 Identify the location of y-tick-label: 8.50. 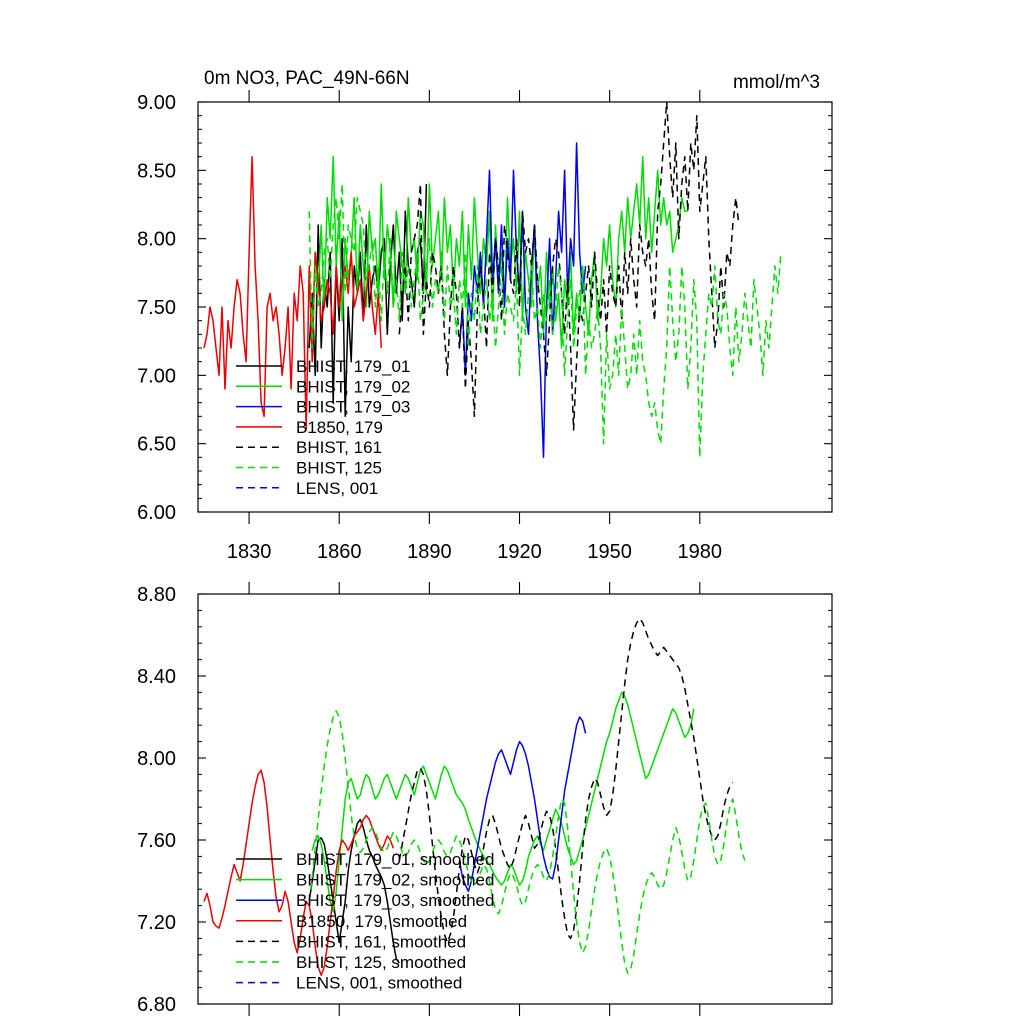
(156, 171).